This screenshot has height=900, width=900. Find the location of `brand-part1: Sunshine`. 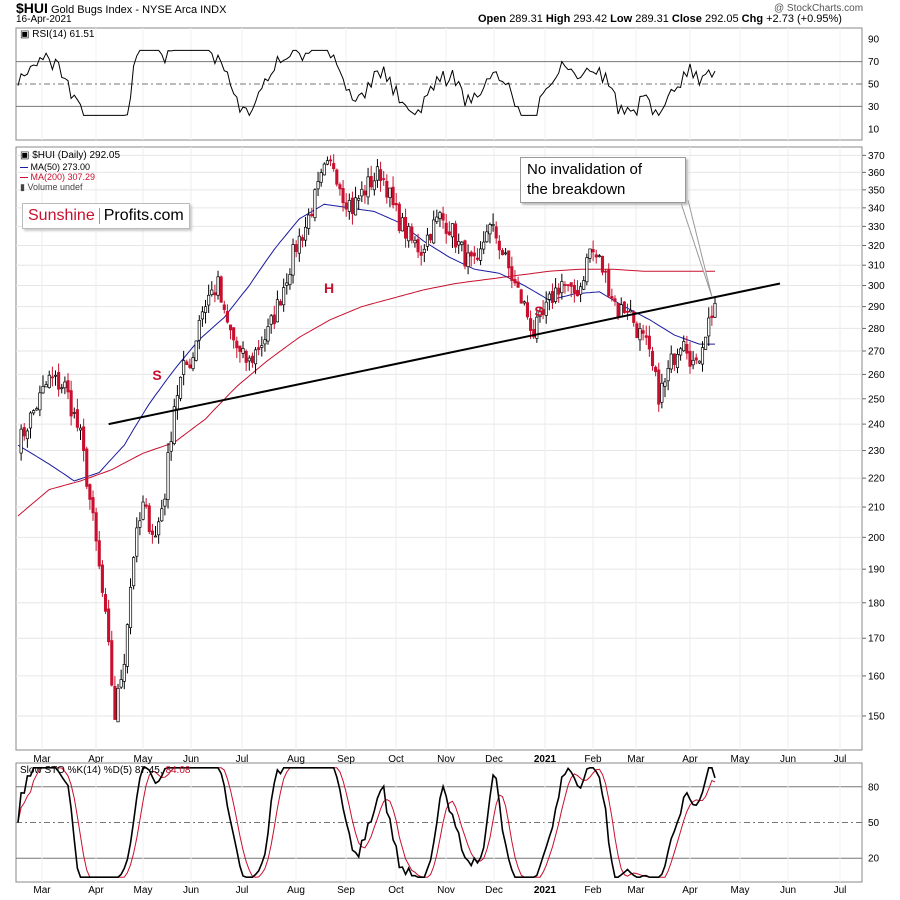

brand-part1: Sunshine is located at coordinates (61, 215).